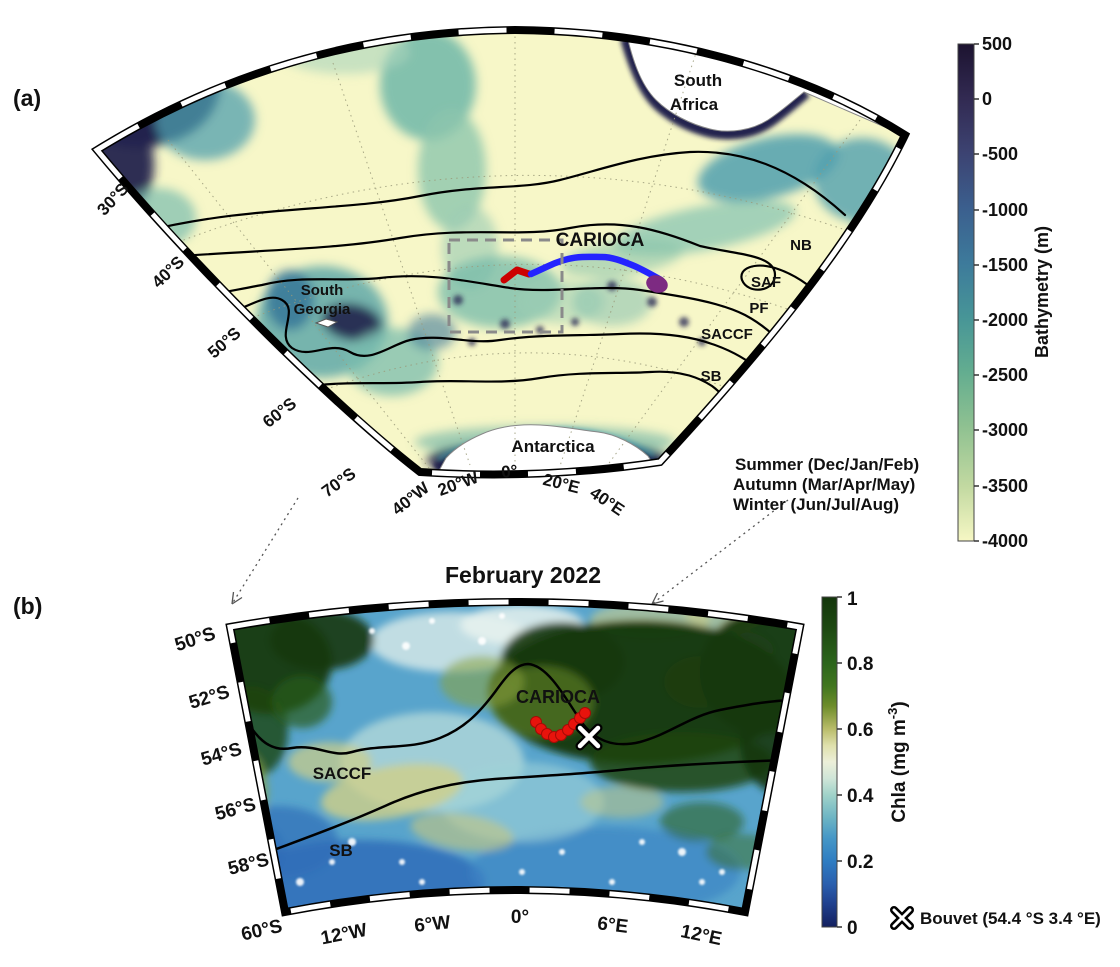 Image resolution: width=1120 pixels, height=967 pixels. I want to click on lat-tick-b-54s: 54°S, so click(222, 755).